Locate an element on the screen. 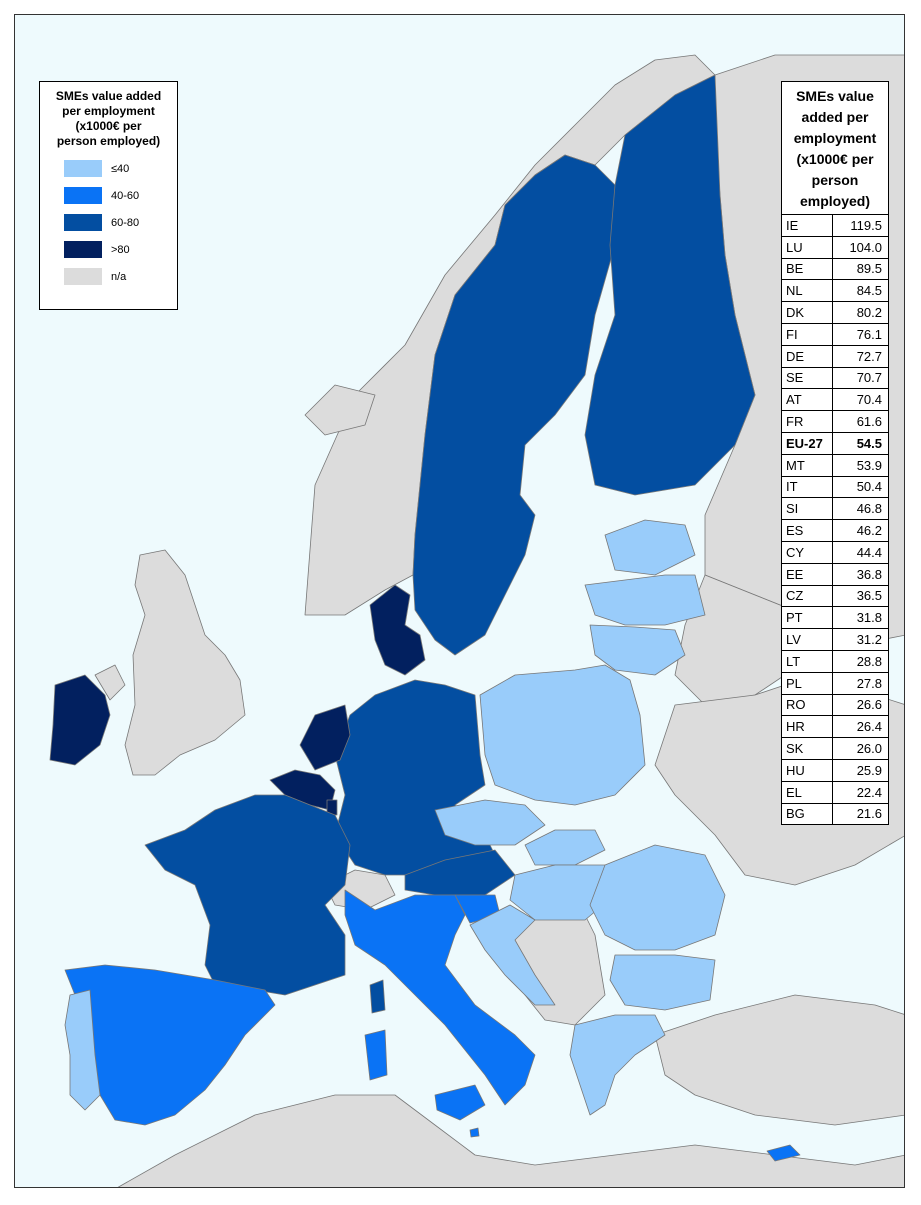 The image size is (921, 1205). table-row: LT 28.8 is located at coordinates (835, 661).